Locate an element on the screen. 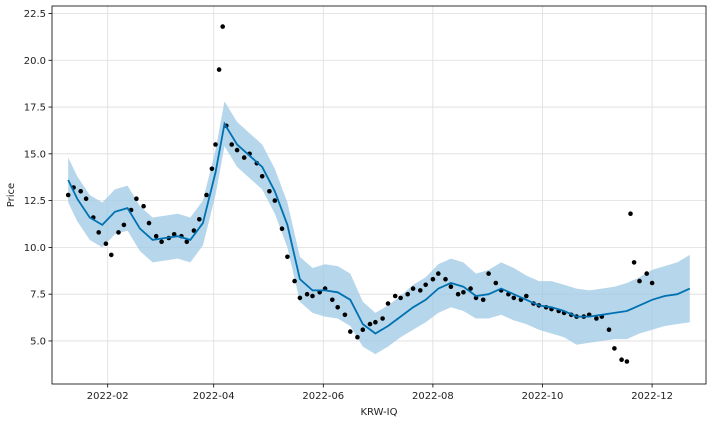  y-tick-label: 10.0 is located at coordinates (35, 248).